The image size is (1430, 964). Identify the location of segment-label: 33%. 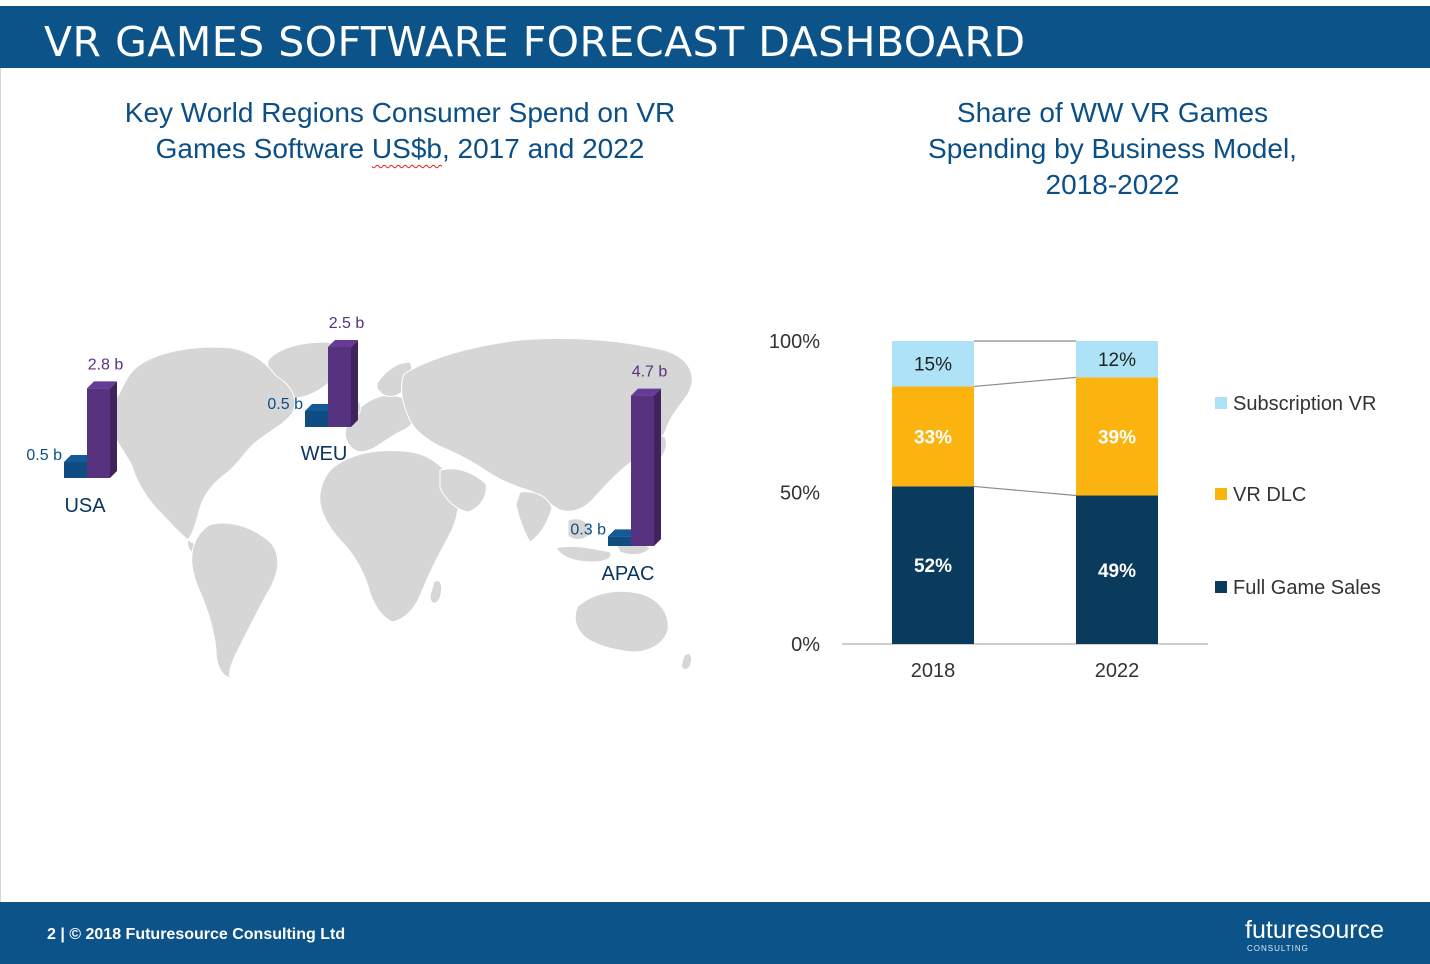
(933, 437).